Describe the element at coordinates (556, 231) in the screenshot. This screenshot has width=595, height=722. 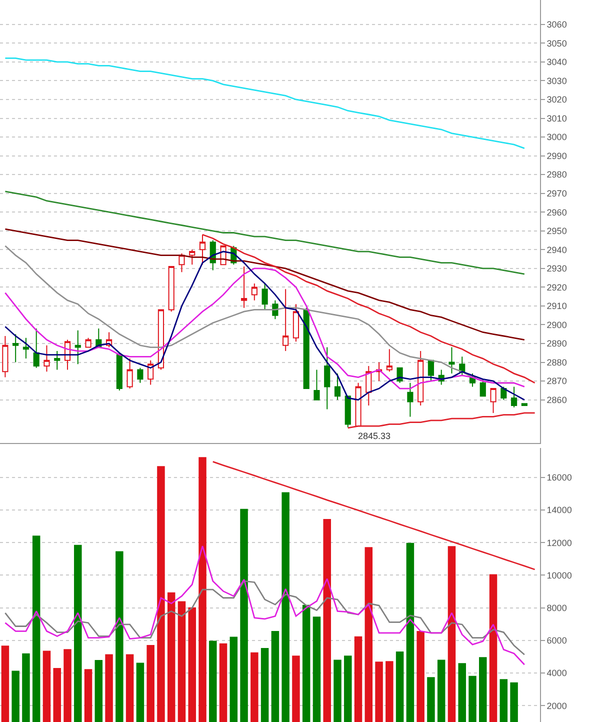
I see `y-tick-label: 2950` at that location.